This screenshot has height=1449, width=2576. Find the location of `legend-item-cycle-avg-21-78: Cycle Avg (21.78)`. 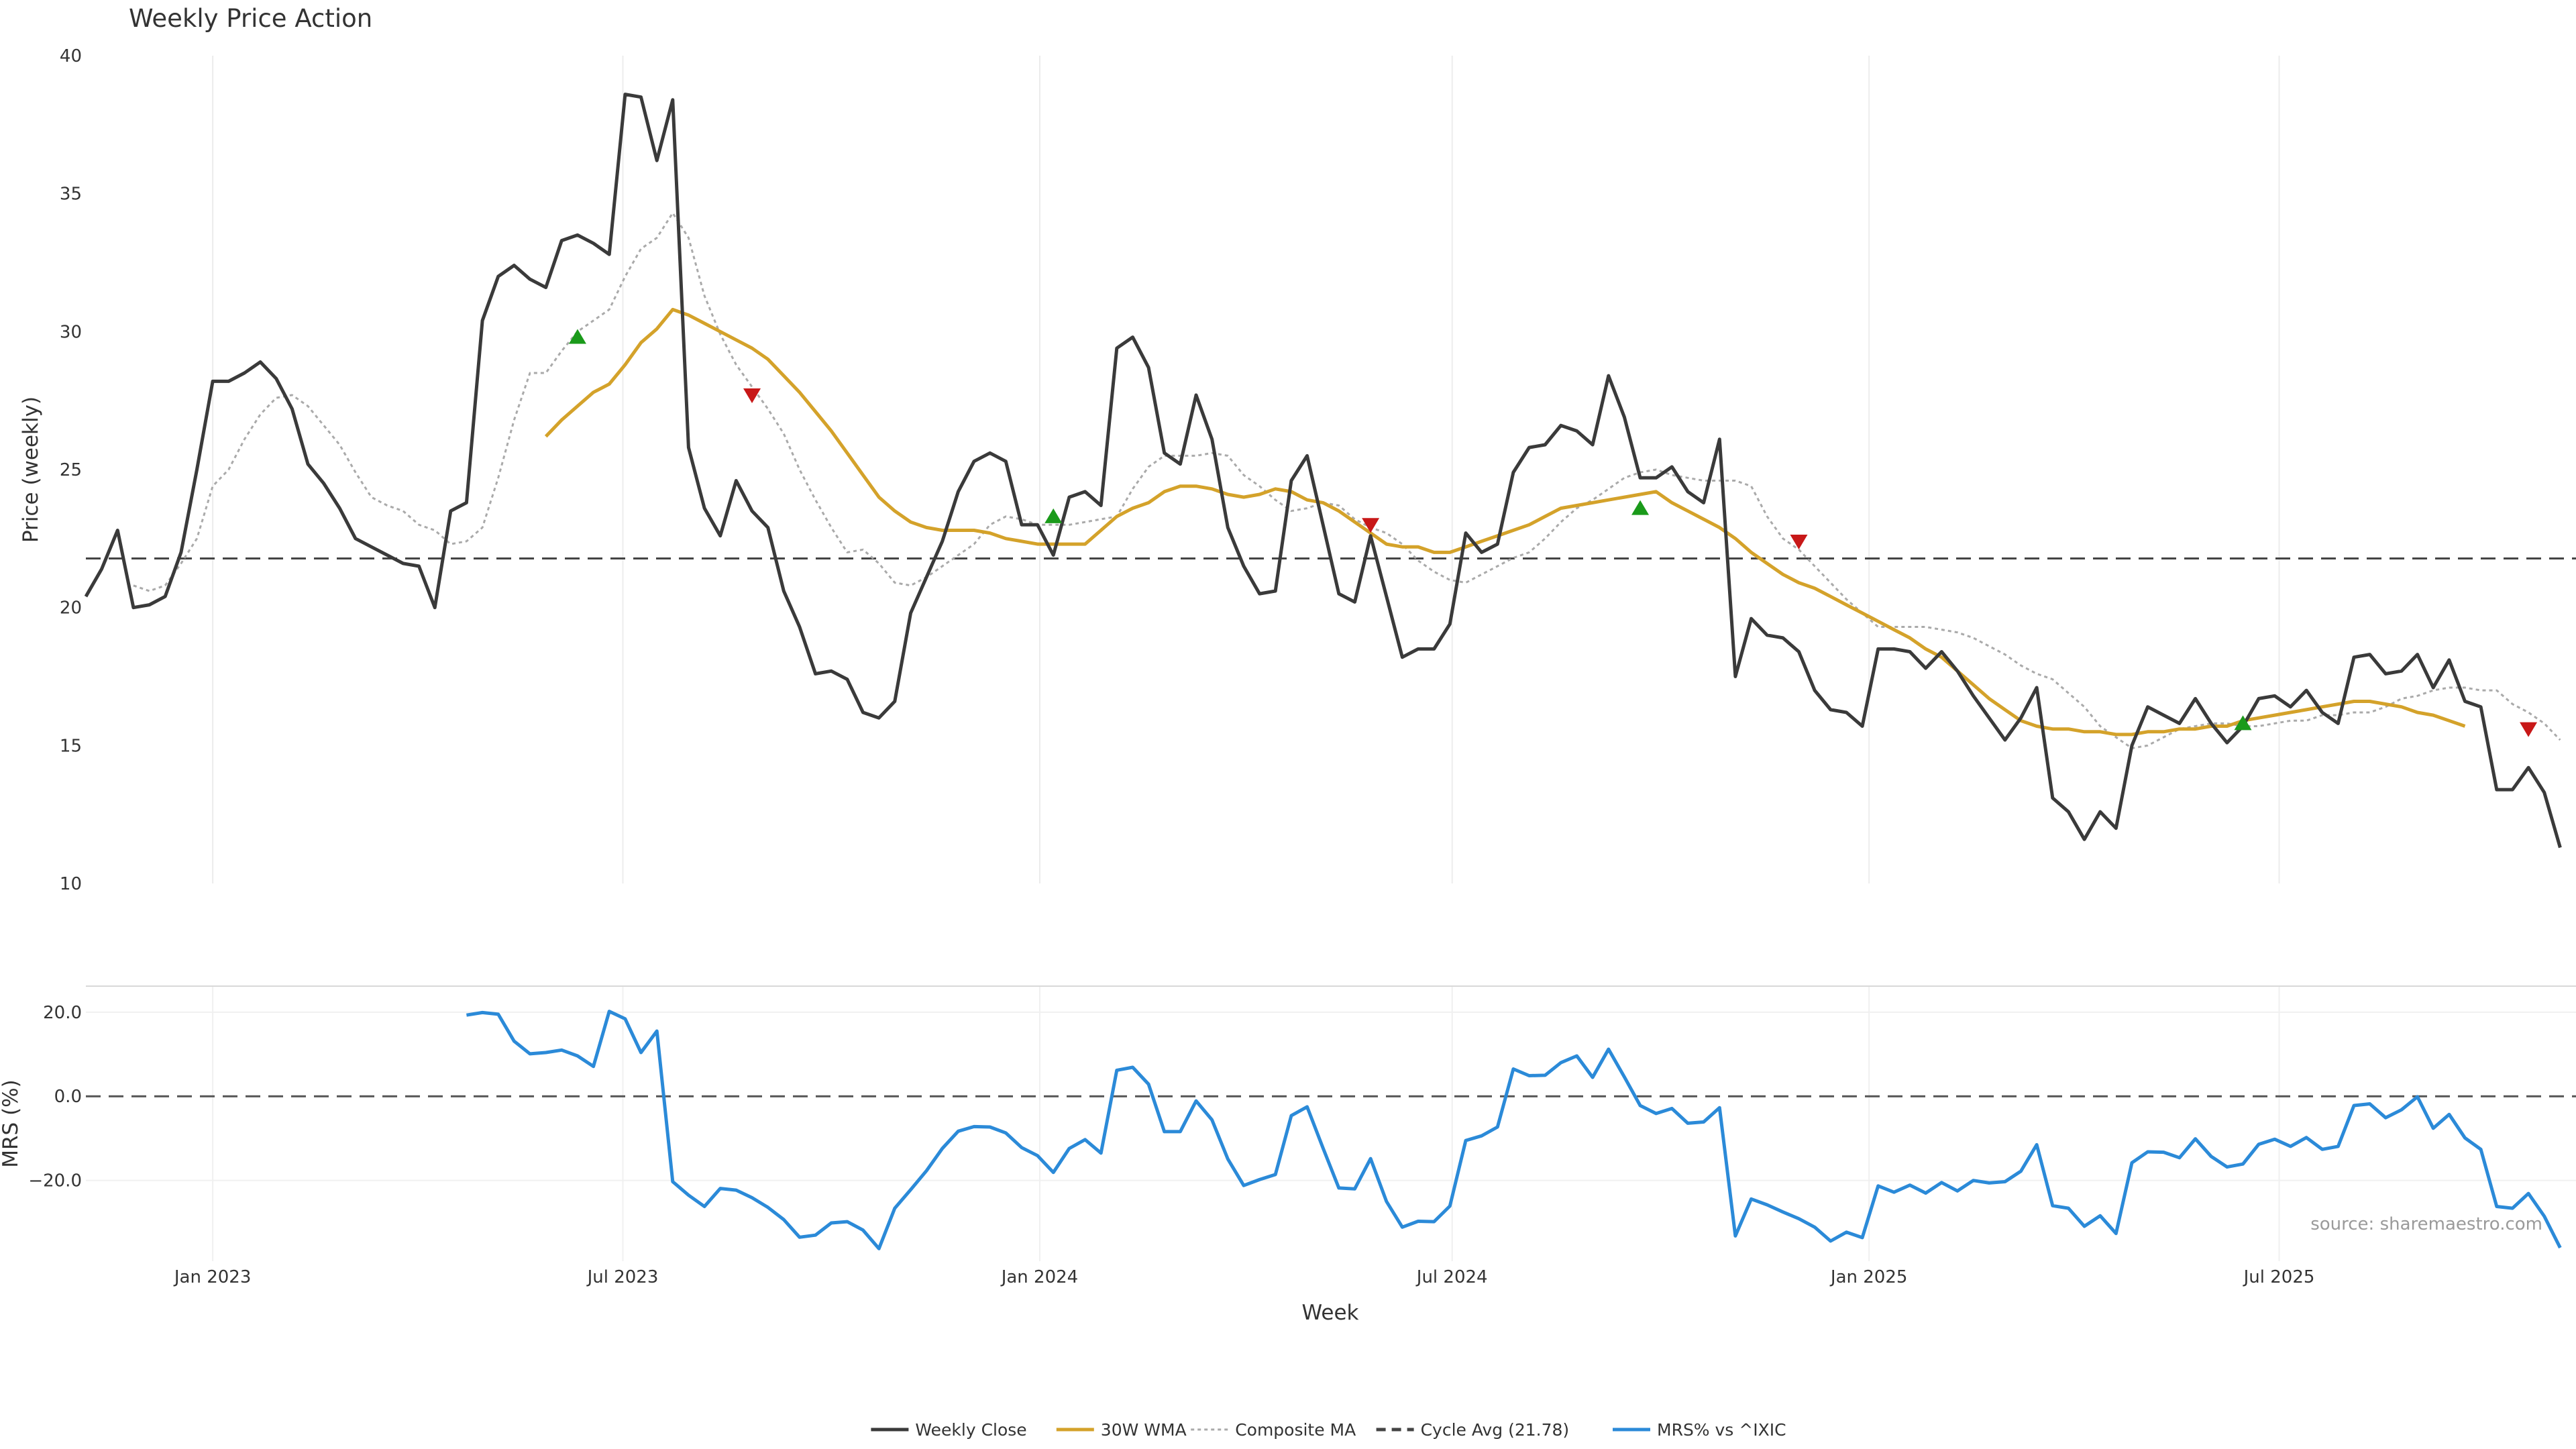

legend-item-cycle-avg-21-78: Cycle Avg (21.78) is located at coordinates (1473, 1430).